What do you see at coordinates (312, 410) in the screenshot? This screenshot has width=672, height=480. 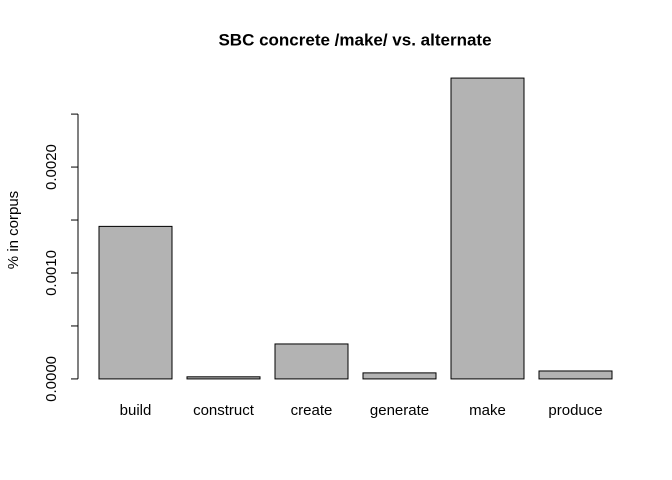 I see `x-tick-label: create` at bounding box center [312, 410].